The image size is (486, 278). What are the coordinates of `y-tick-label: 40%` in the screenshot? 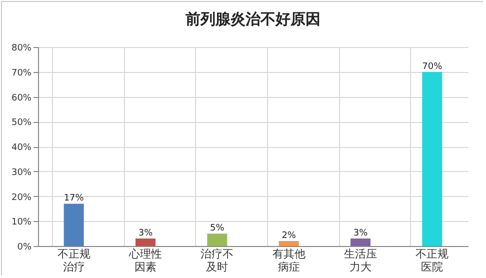 It's located at (21, 148).